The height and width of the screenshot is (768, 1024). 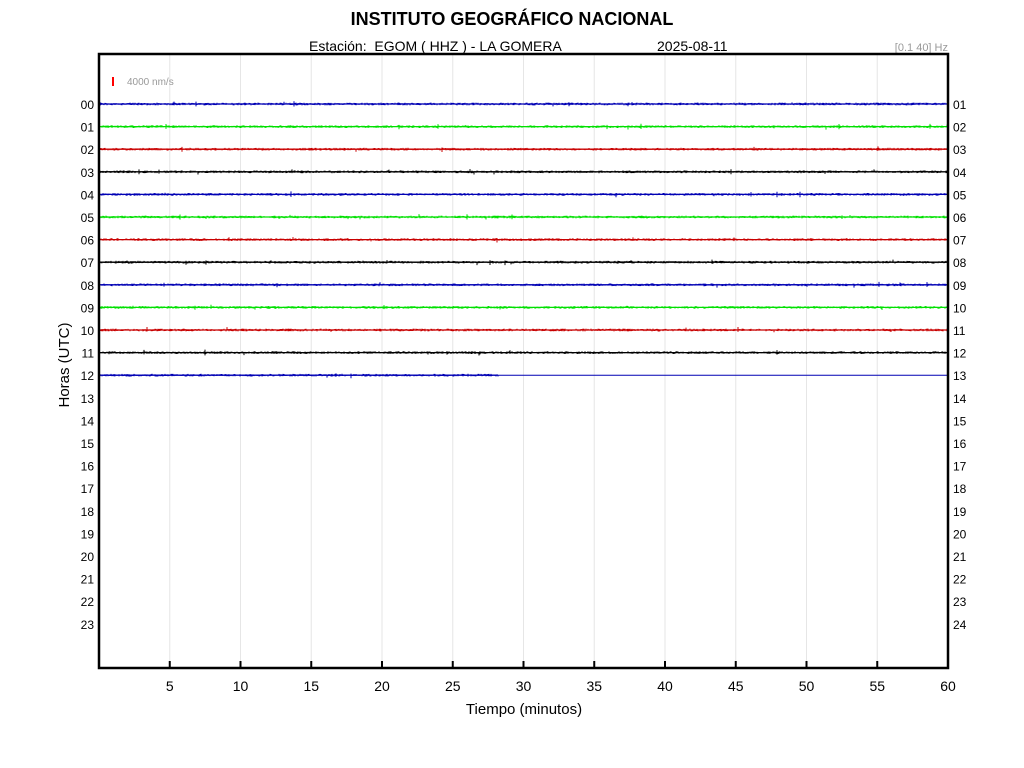 I want to click on x-tick-label: 35, so click(x=594, y=686).